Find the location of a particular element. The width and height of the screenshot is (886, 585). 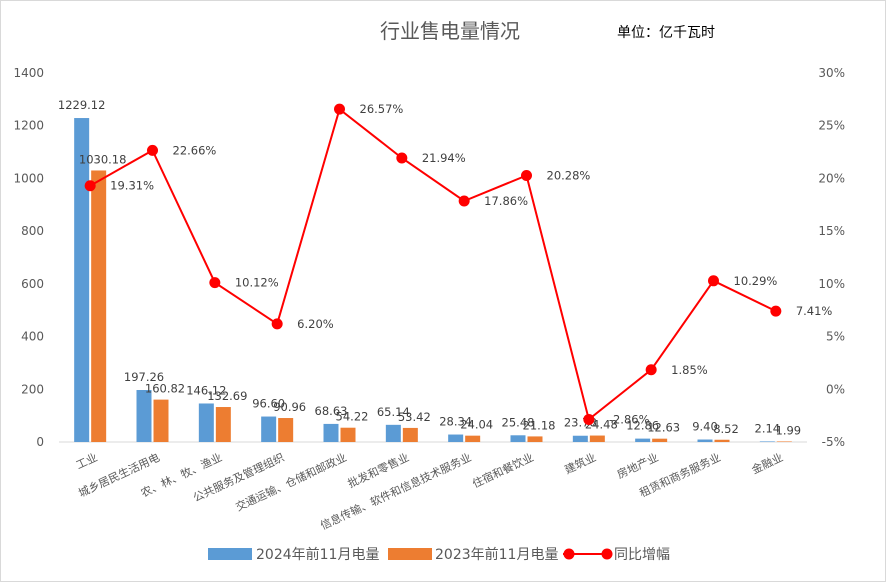

chart-title: 行业售电量情况 is located at coordinates (450, 31).